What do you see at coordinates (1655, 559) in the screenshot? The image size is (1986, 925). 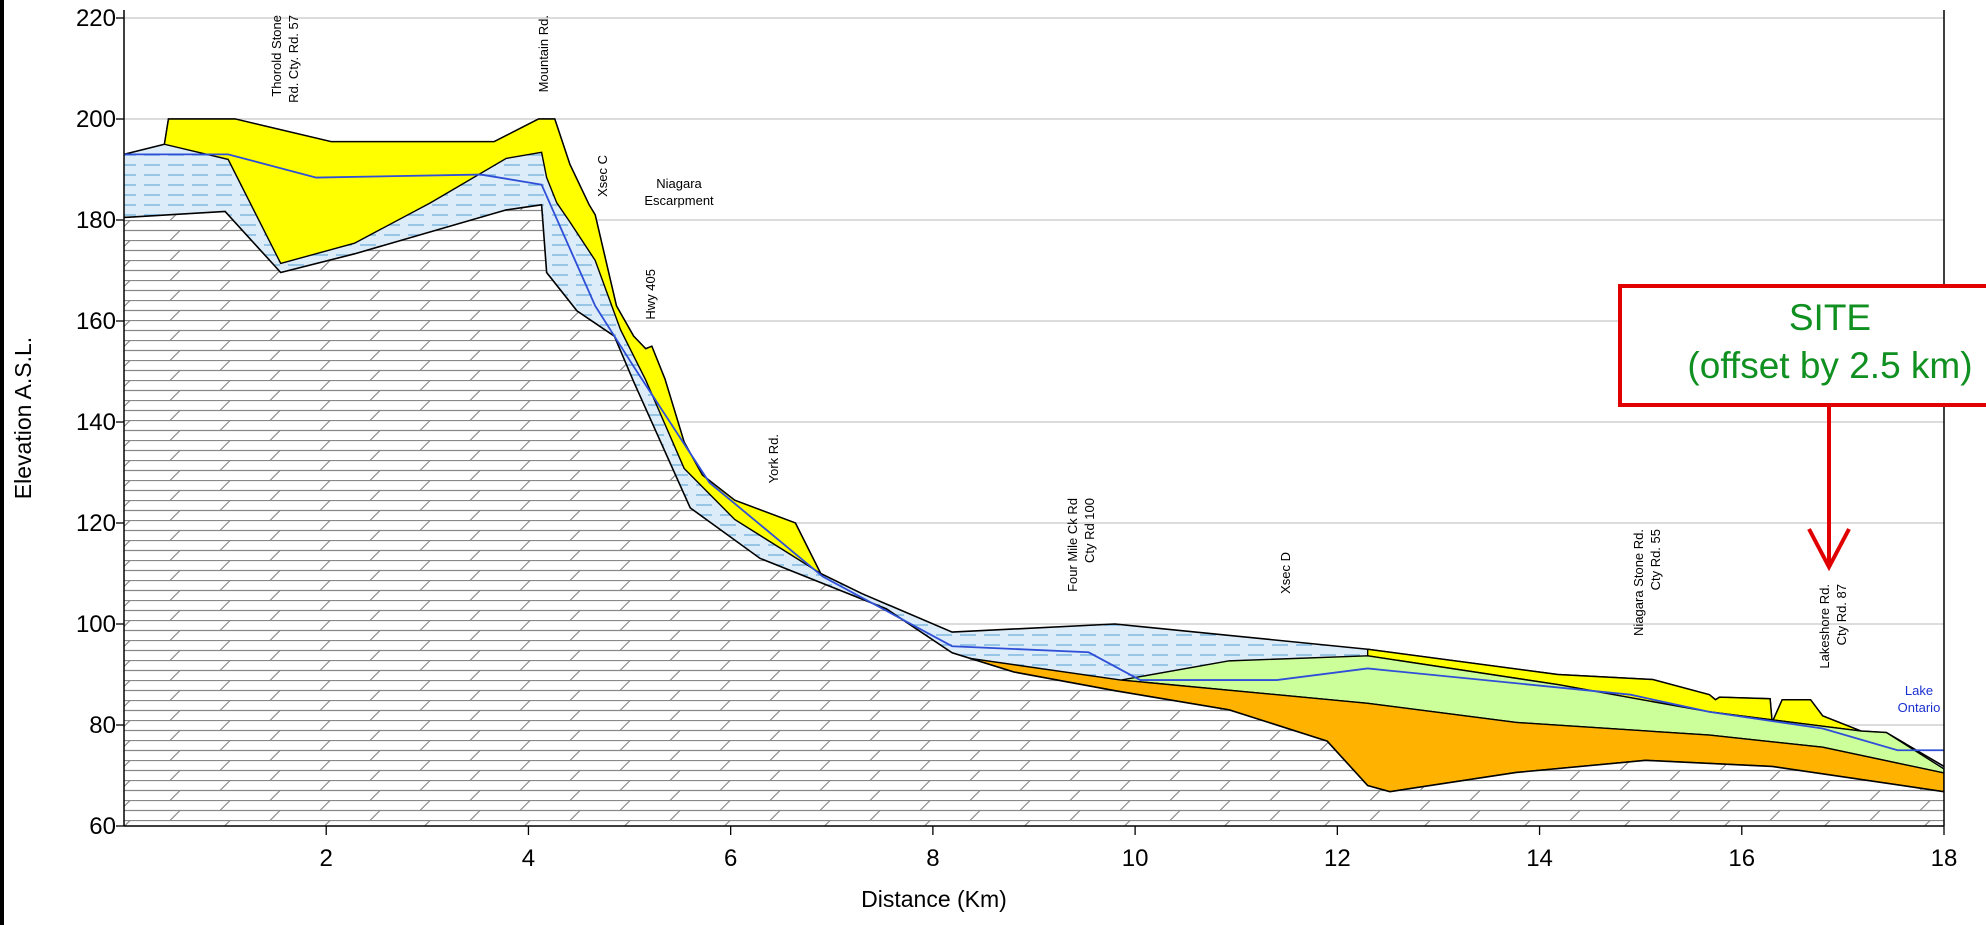 I see `annotation: Cty Rd. 55` at bounding box center [1655, 559].